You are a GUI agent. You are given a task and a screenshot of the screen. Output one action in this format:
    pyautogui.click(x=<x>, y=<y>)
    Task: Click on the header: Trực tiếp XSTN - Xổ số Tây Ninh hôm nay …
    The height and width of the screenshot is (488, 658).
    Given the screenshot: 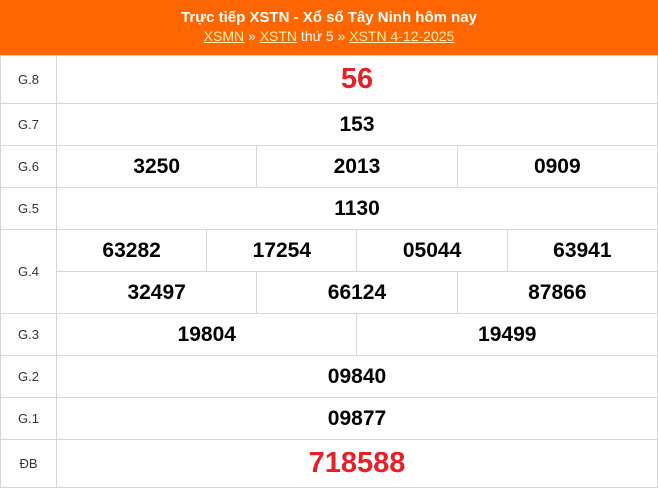 What is the action you would take?
    pyautogui.click(x=329, y=27)
    